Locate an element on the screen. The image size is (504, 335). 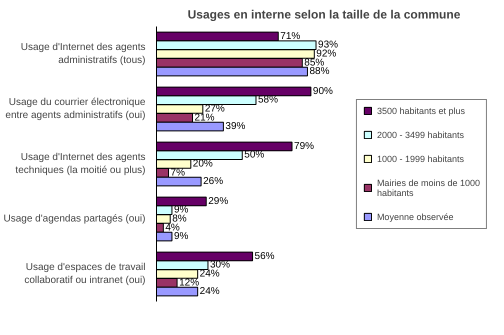
data-label: 4% is located at coordinates (172, 228).